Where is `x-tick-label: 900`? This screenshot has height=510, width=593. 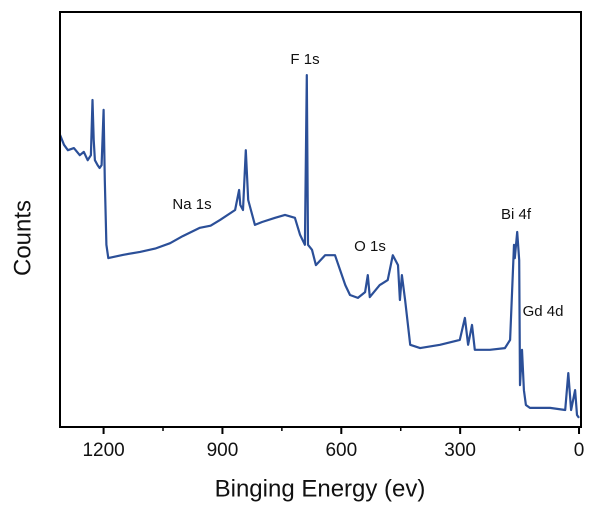 x-tick-label: 900 is located at coordinates (223, 450).